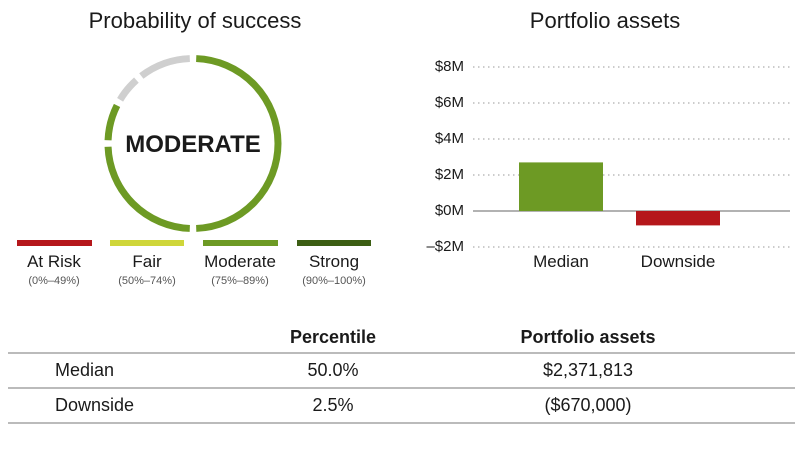  What do you see at coordinates (449, 174) in the screenshot?
I see `y-tick-label: $2M` at bounding box center [449, 174].